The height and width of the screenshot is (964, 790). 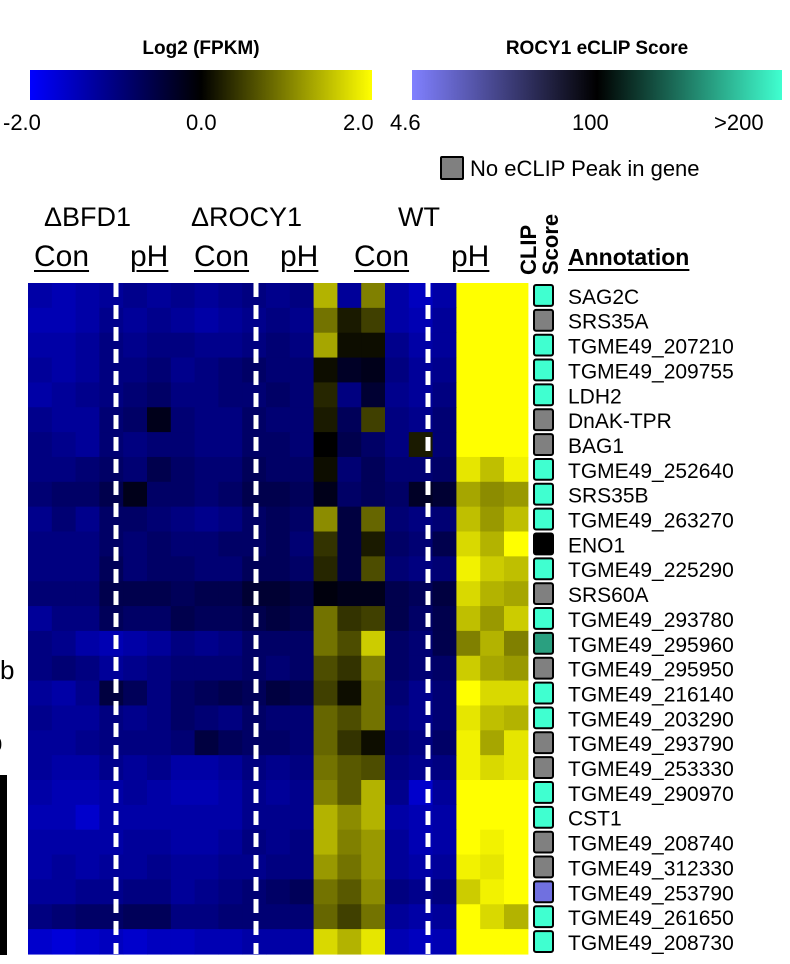 What do you see at coordinates (603, 297) in the screenshot?
I see `gene-annotation-label: SAG2C` at bounding box center [603, 297].